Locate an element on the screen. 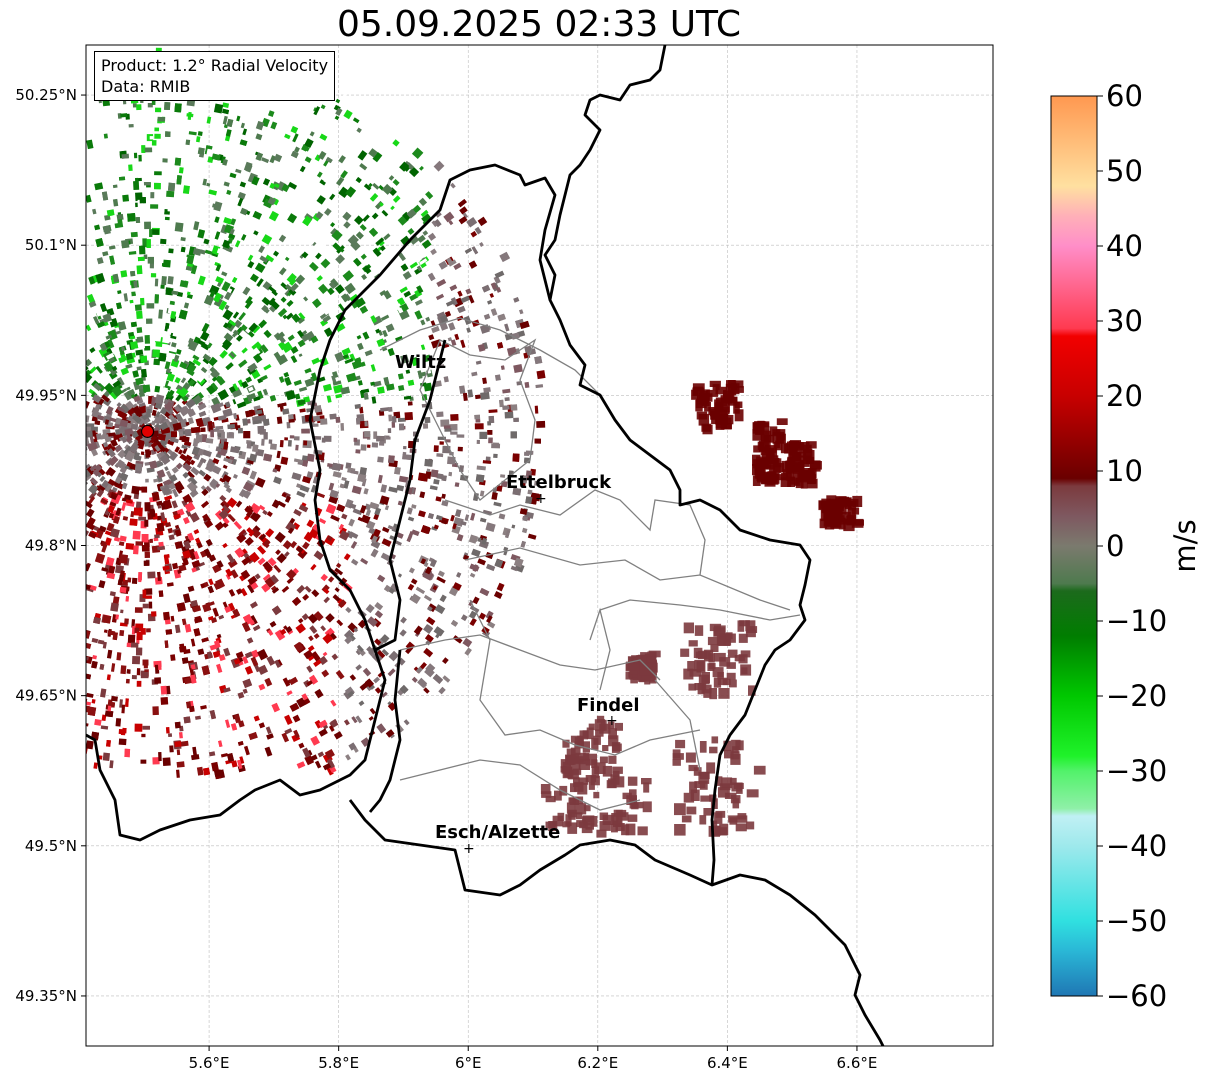 Image resolution: width=1207 pixels, height=1081 pixels. colorbar-tick-label: −20 is located at coordinates (1136, 696).